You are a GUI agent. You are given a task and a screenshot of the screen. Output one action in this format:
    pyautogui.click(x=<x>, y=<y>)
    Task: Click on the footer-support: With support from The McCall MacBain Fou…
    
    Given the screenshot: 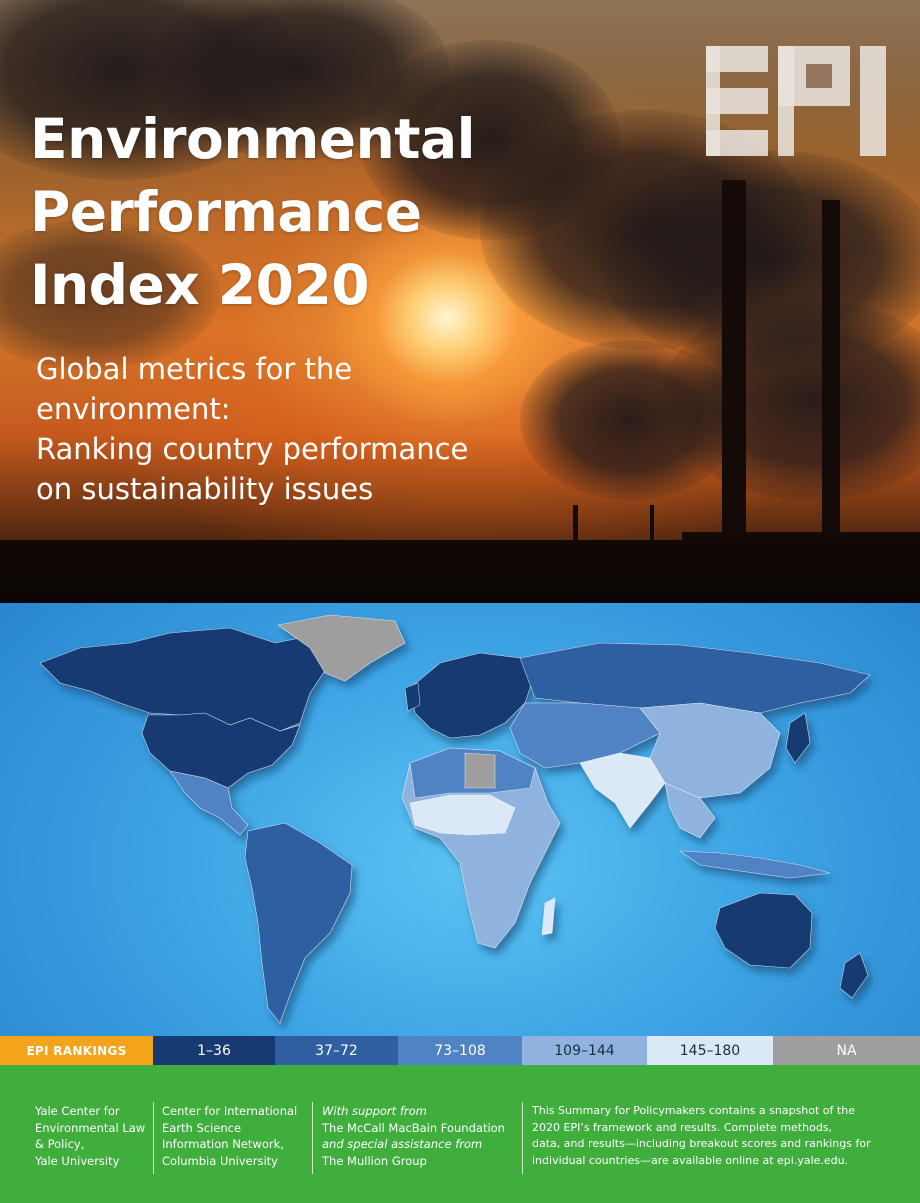 What is the action you would take?
    pyautogui.click(x=413, y=1136)
    